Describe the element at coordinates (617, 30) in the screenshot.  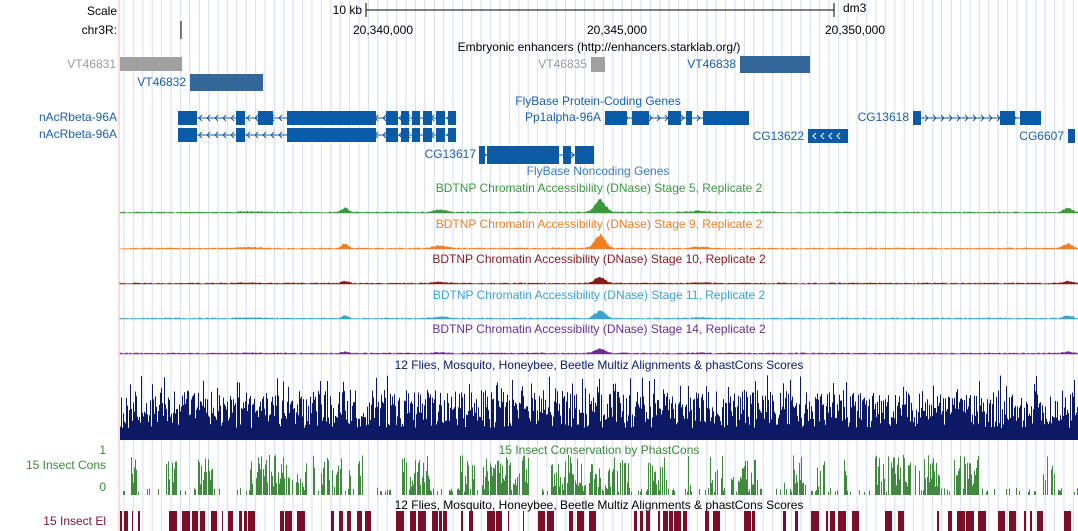
I see `position-tick: 20,345,000` at that location.